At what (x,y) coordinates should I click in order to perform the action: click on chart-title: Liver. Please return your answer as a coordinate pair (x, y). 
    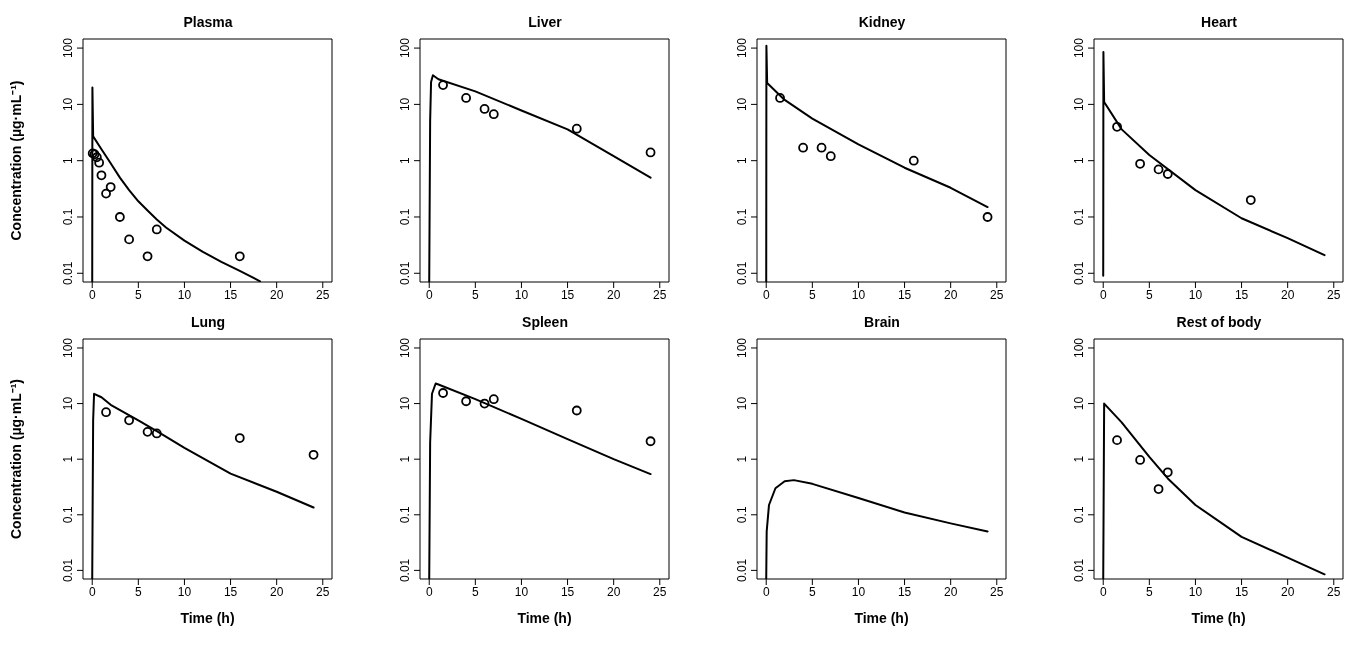
    Looking at the image, I should click on (545, 22).